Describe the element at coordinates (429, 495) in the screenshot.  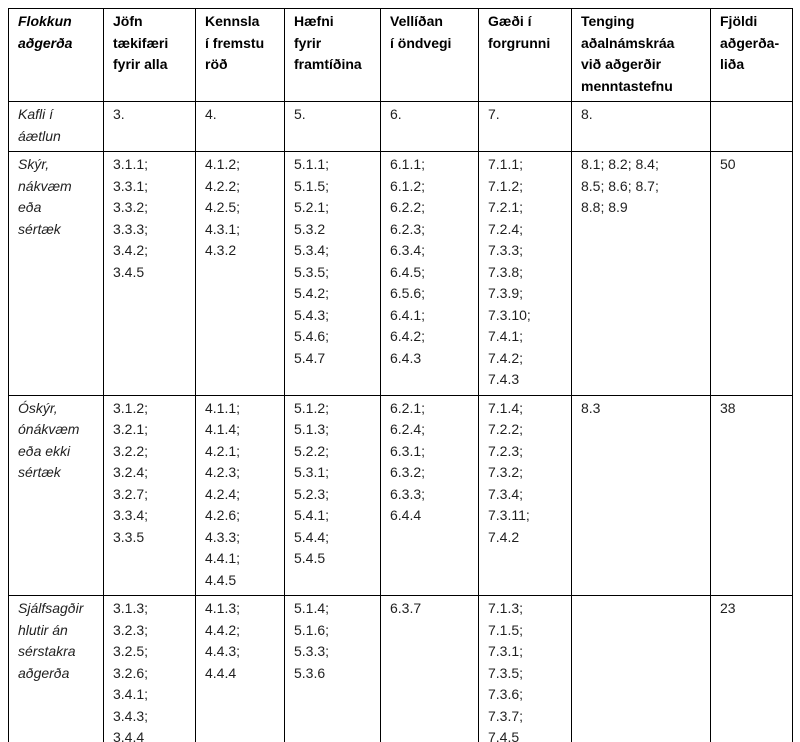
I see `cell-oskyr-vellidan: 6.2.1; 6.2.4; 6.3.1; 6.3.2; 6.3.3; 6.4.4` at that location.